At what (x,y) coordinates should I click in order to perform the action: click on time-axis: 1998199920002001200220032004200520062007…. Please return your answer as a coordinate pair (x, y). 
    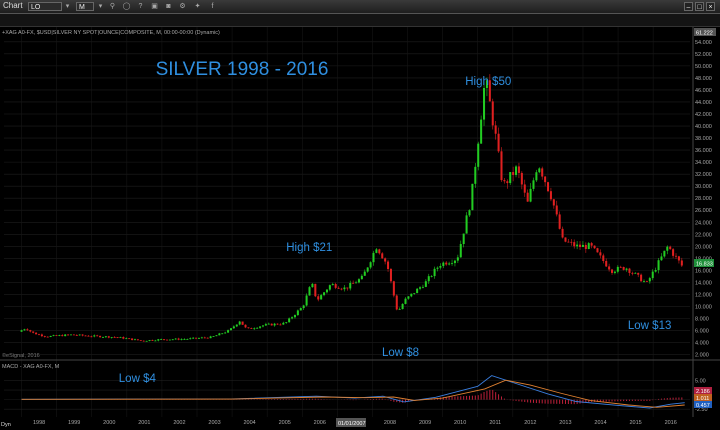
    Looking at the image, I should click on (355, 423).